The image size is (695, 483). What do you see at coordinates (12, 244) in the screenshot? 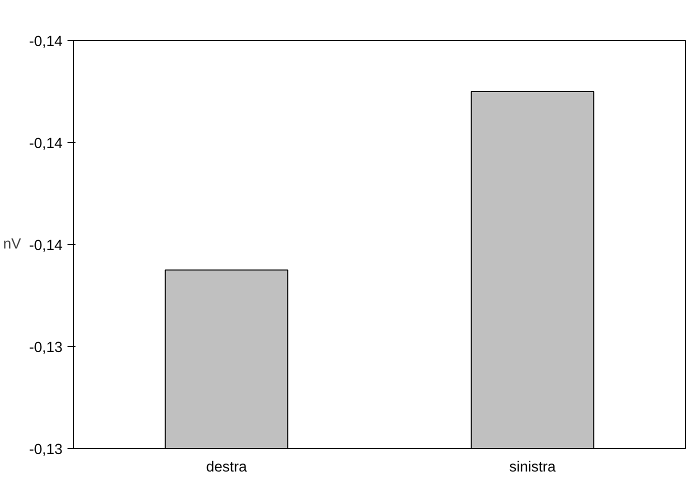
I see `y-axis-title: nV` at bounding box center [12, 244].